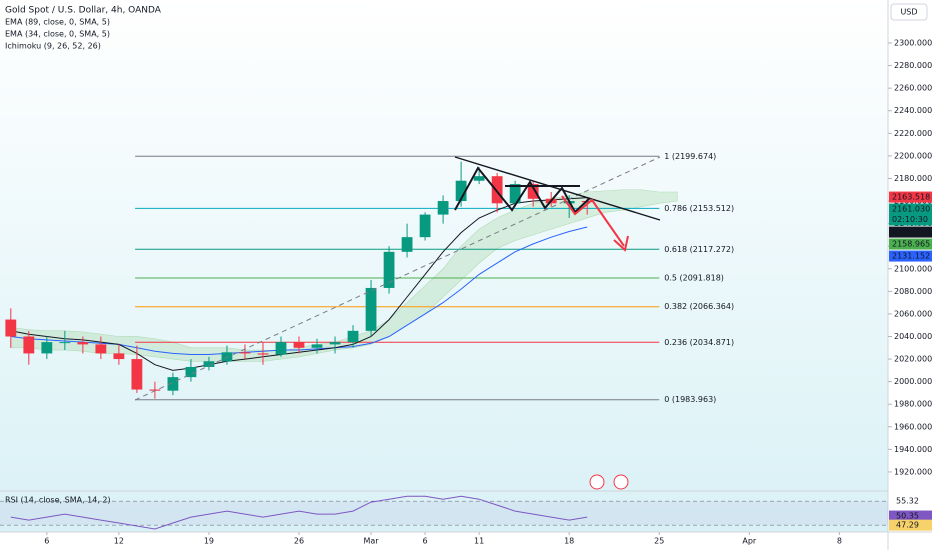 The height and width of the screenshot is (550, 932). Describe the element at coordinates (913, 110) in the screenshot. I see `y-tick-label: 2240.000` at that location.